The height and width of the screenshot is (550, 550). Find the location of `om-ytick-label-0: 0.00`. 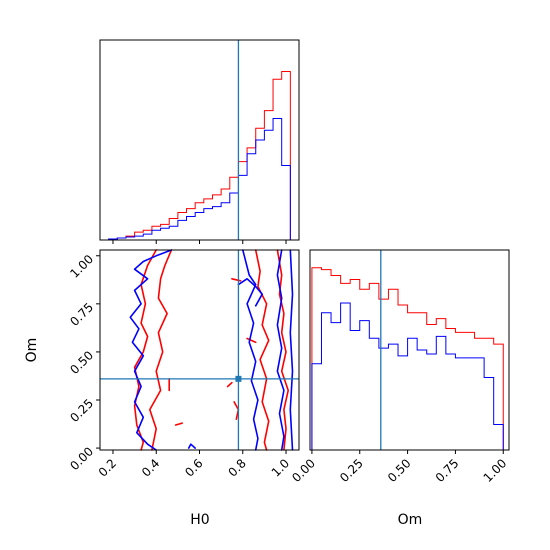

om-ytick-label-0: 0.00 is located at coordinates (81, 458).